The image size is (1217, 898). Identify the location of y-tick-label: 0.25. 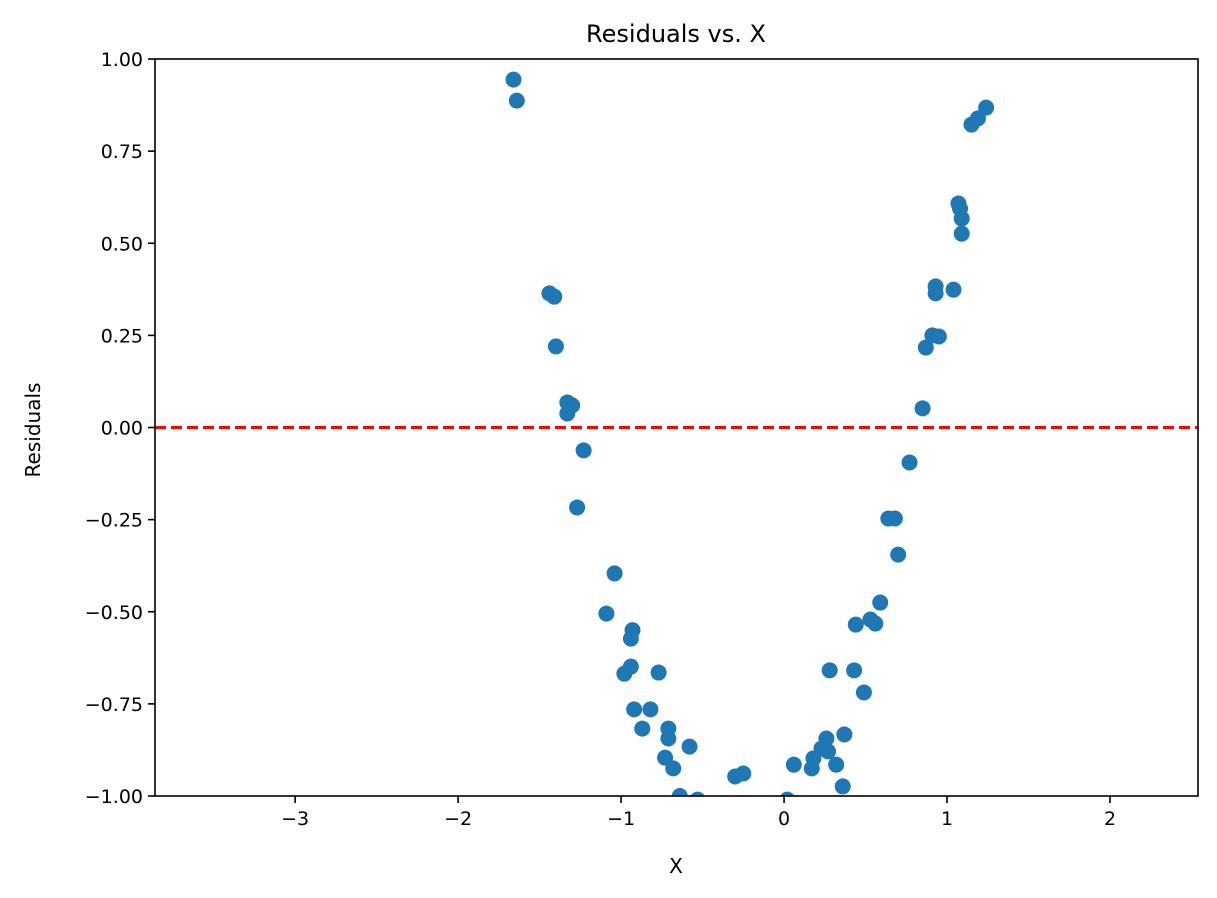
(122, 336).